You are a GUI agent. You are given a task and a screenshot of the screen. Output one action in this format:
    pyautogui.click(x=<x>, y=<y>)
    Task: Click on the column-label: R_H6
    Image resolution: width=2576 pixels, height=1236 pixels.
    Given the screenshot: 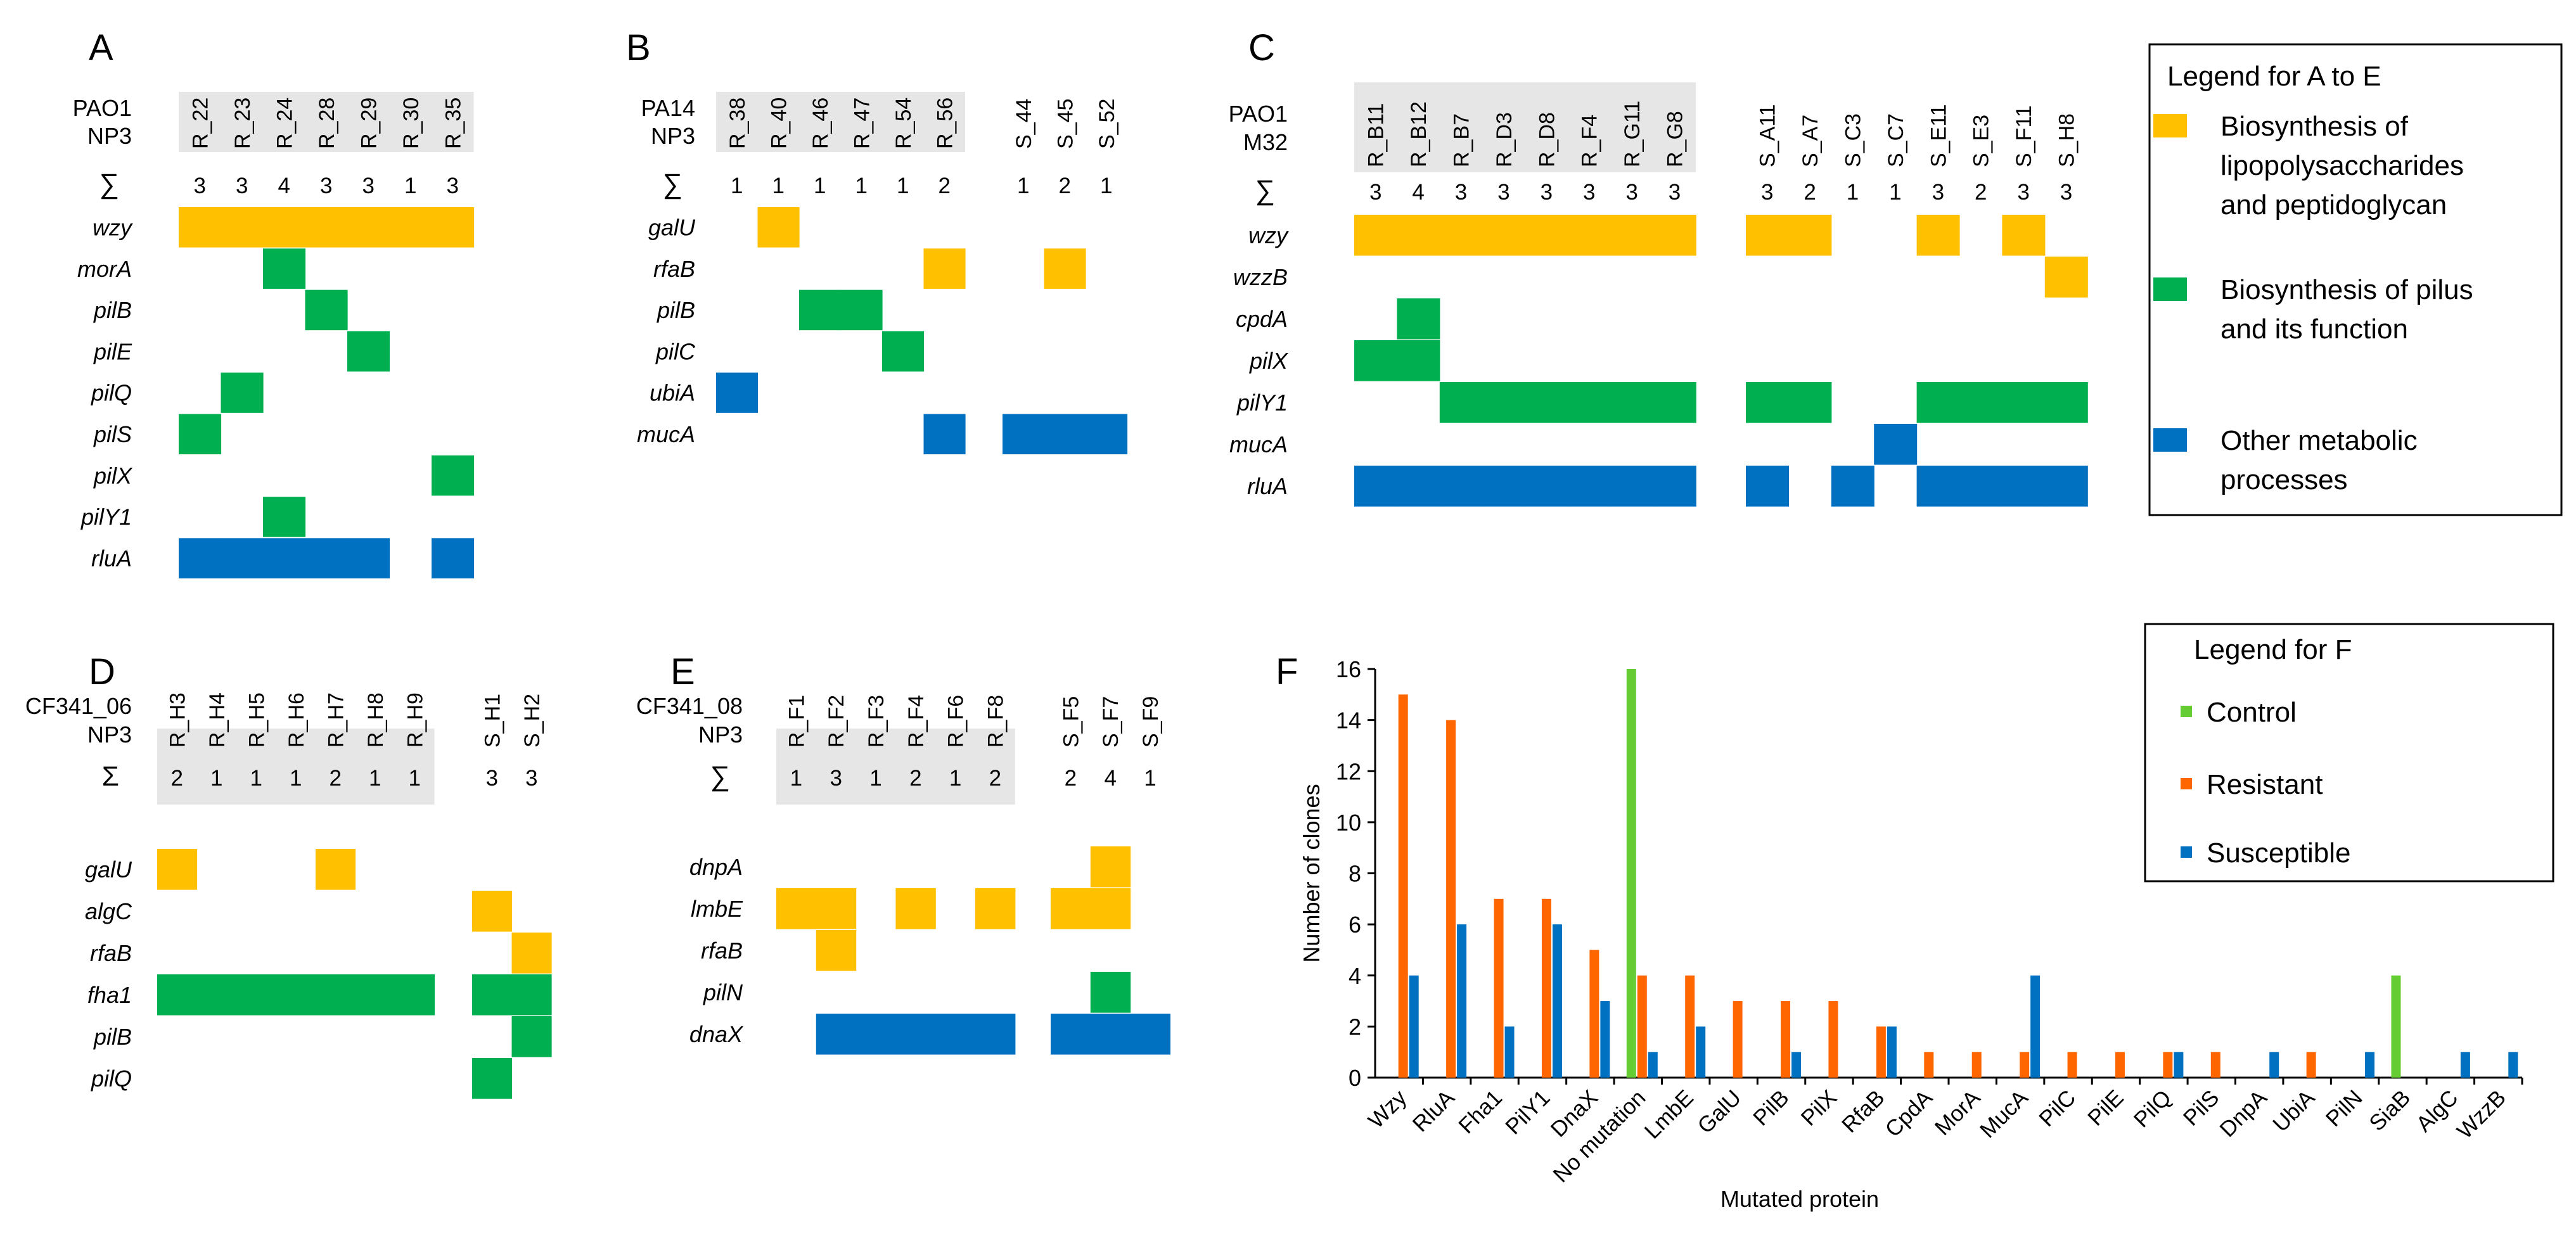 What is the action you would take?
    pyautogui.click(x=297, y=720)
    